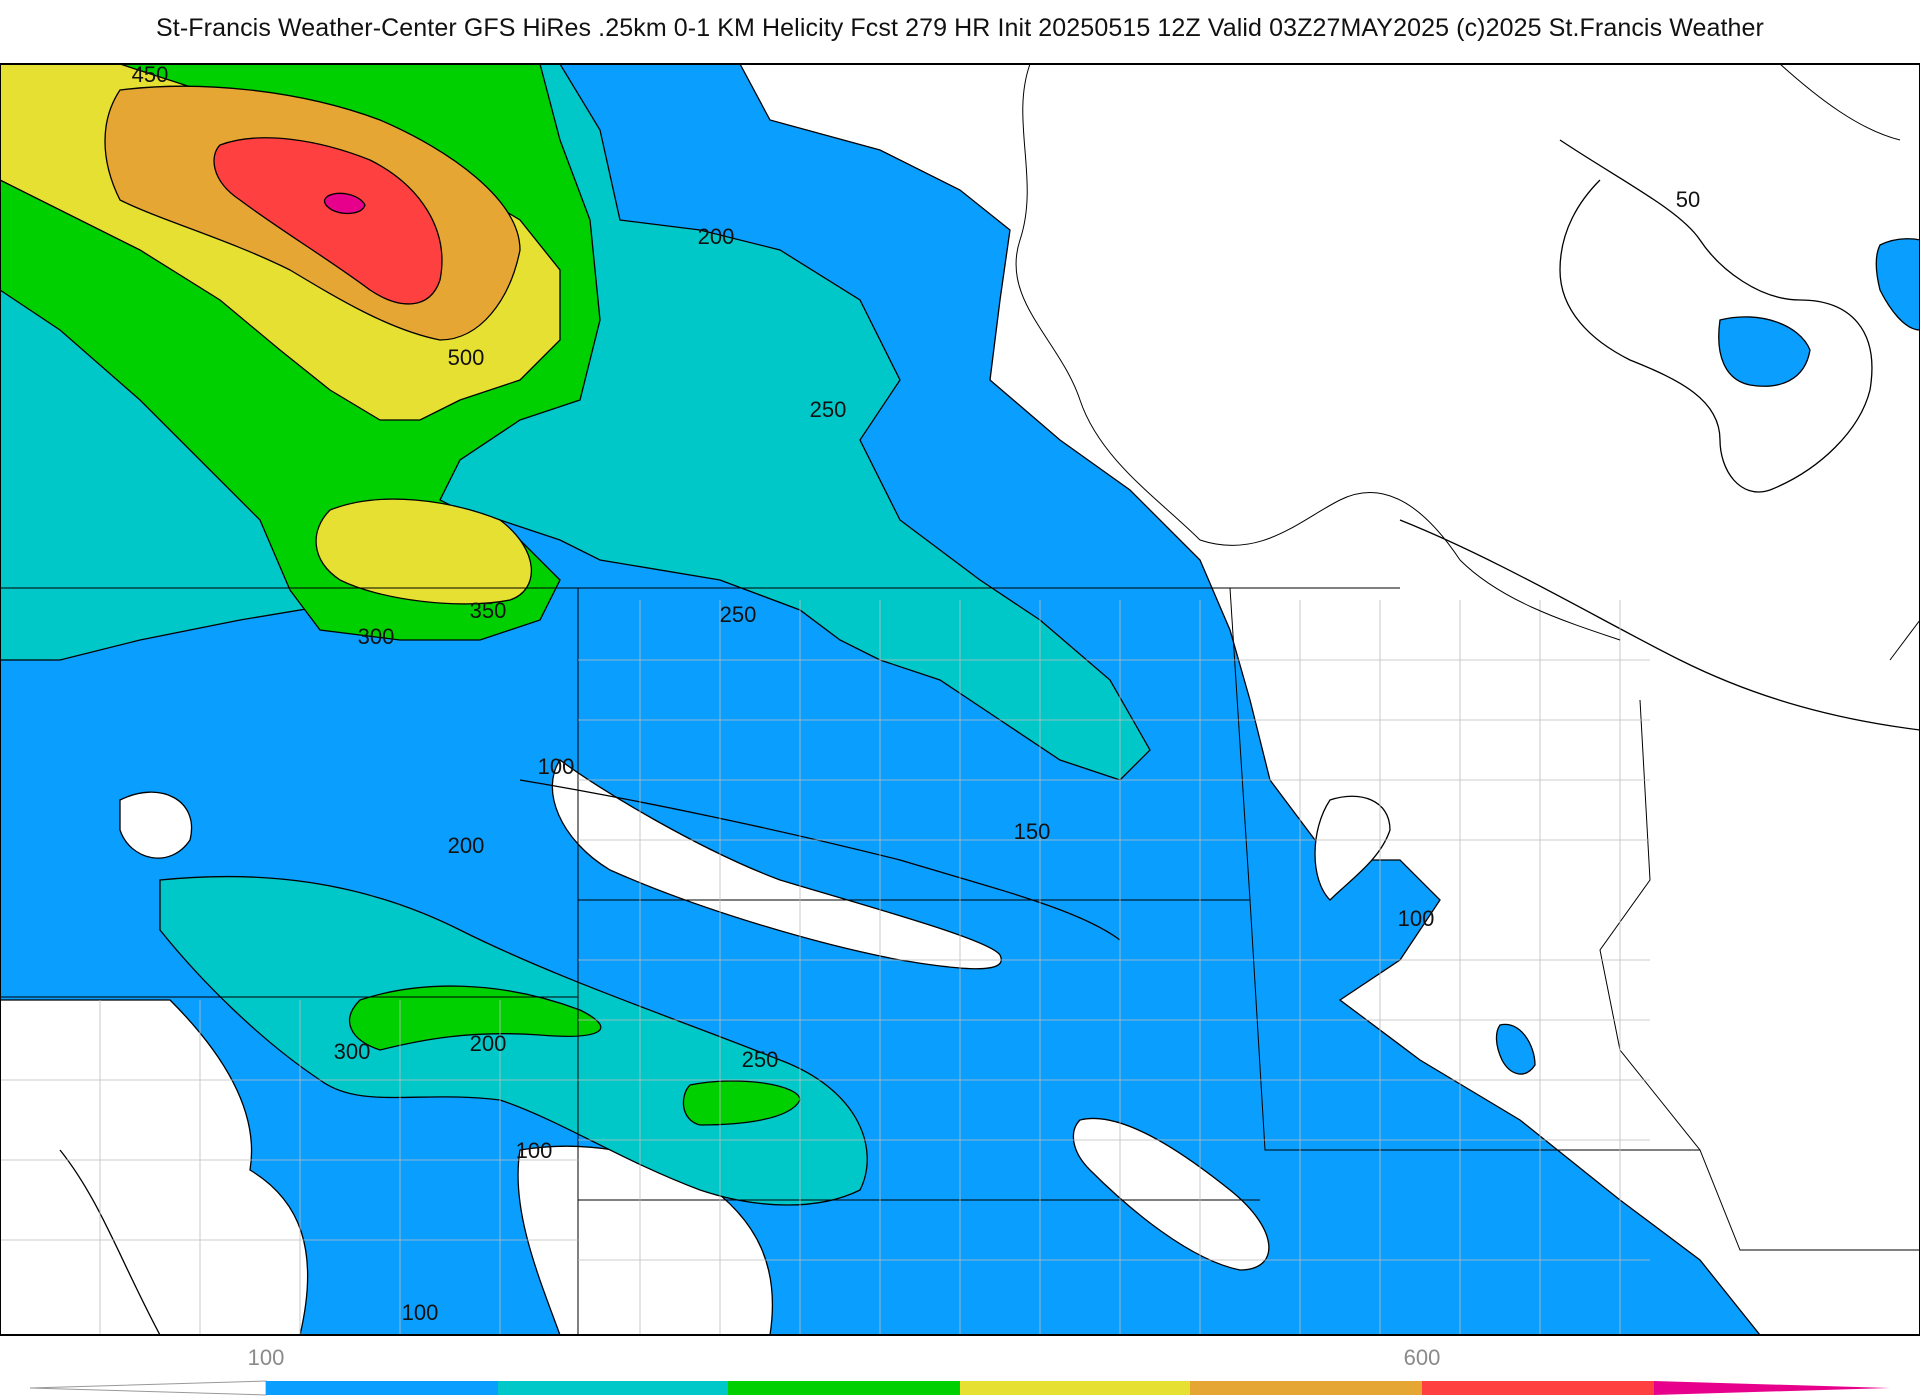 The image size is (1920, 1400). What do you see at coordinates (466, 357) in the screenshot?
I see `contour-label: 500` at bounding box center [466, 357].